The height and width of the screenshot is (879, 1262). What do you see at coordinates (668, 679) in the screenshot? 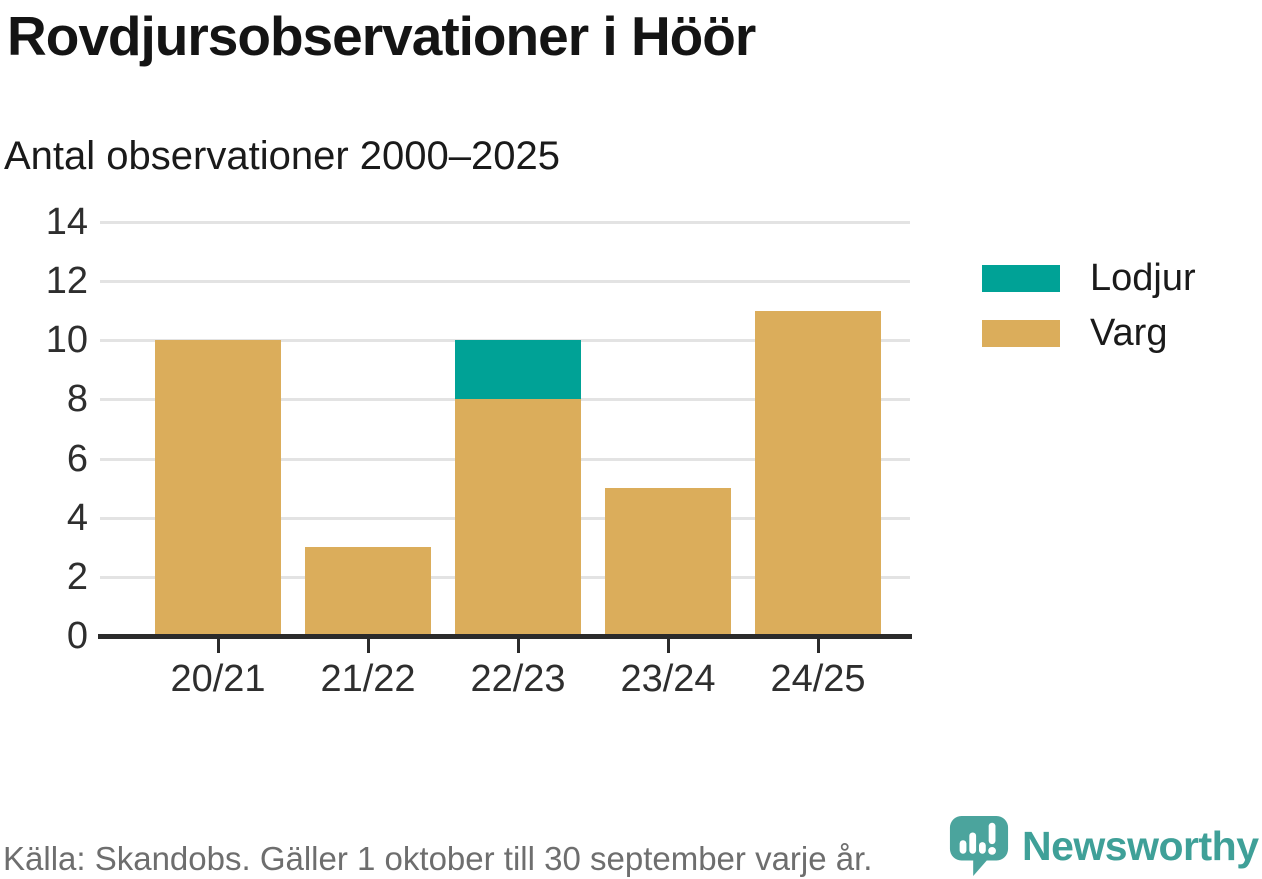
I see `x-axis-label: 23/24` at bounding box center [668, 679].